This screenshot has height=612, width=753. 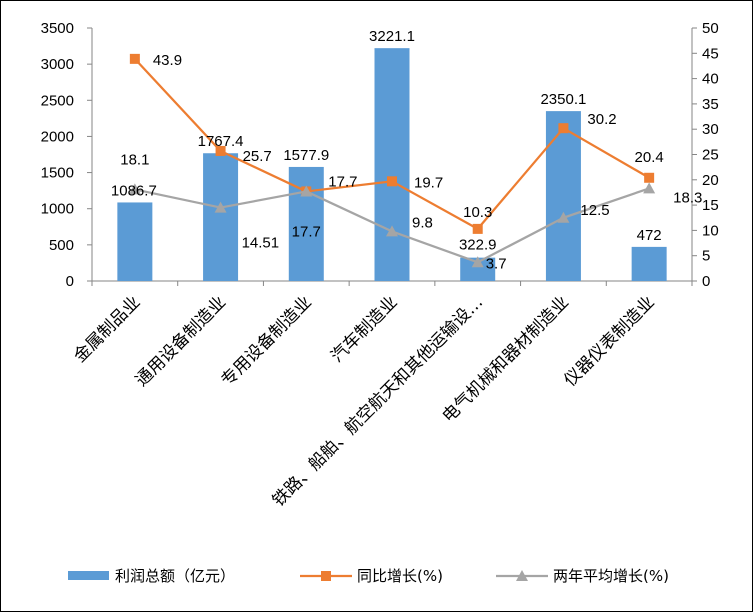 What do you see at coordinates (706, 281) in the screenshot?
I see `y-right-tick-label: 0` at bounding box center [706, 281].